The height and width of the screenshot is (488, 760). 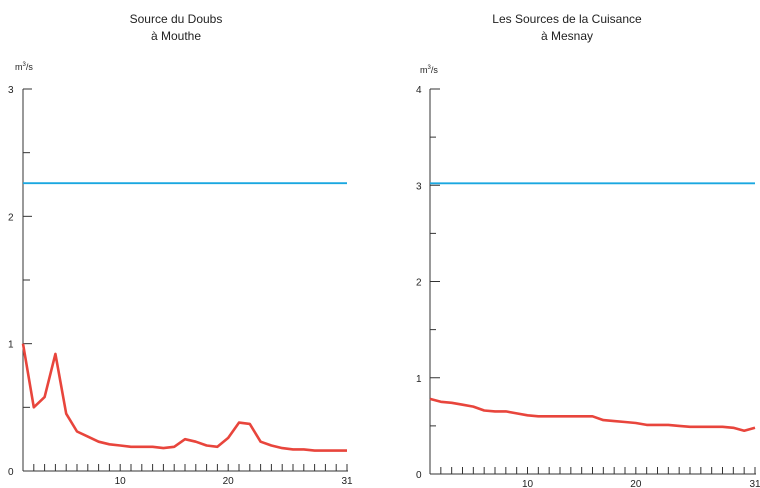 What do you see at coordinates (419, 475) in the screenshot?
I see `chart-right-y-tick-label: 0` at bounding box center [419, 475].